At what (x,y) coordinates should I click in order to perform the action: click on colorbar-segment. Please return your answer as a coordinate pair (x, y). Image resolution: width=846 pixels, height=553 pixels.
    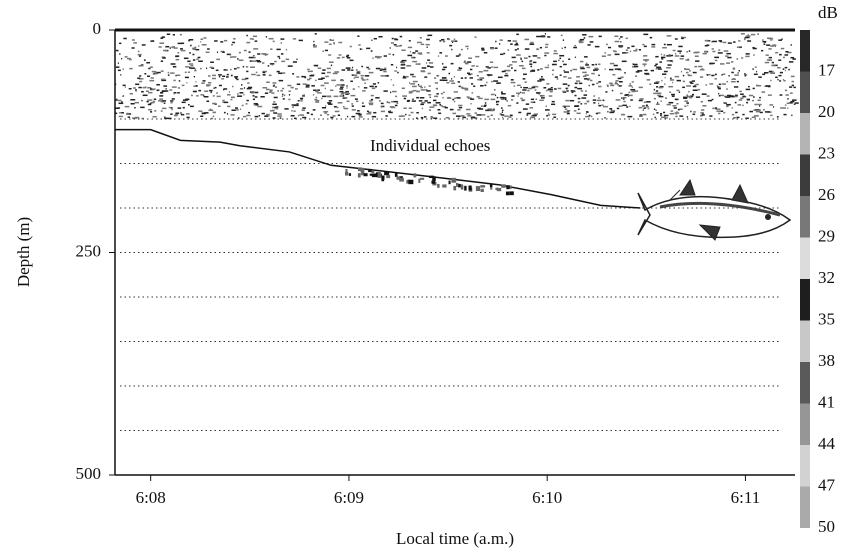
    Looking at the image, I should click on (805, 134).